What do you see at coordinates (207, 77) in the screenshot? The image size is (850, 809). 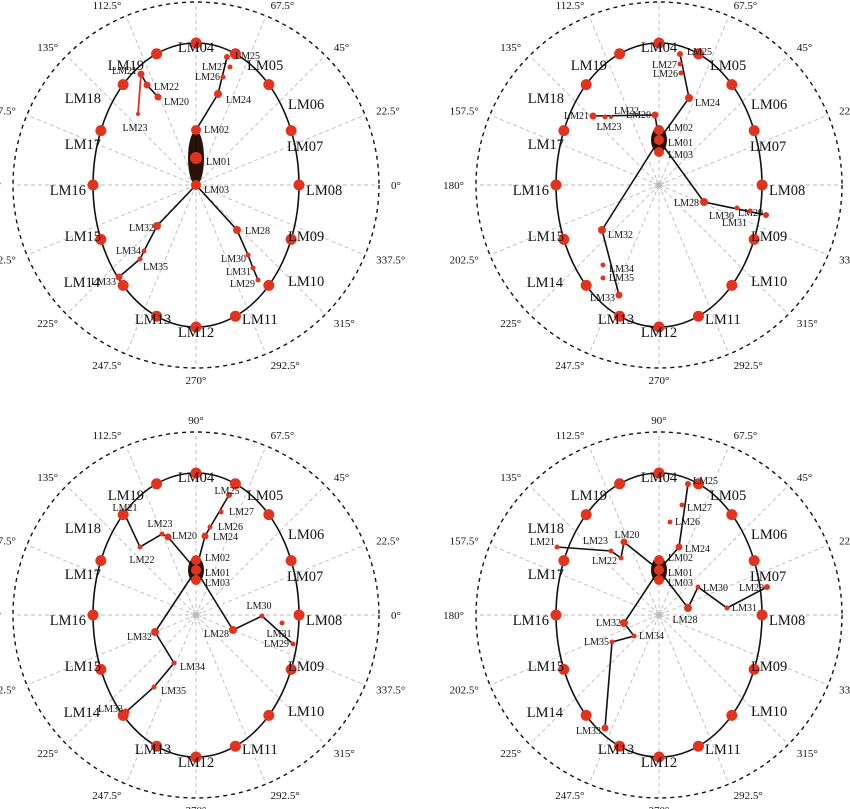 I see `landmark-label: LM26` at bounding box center [207, 77].